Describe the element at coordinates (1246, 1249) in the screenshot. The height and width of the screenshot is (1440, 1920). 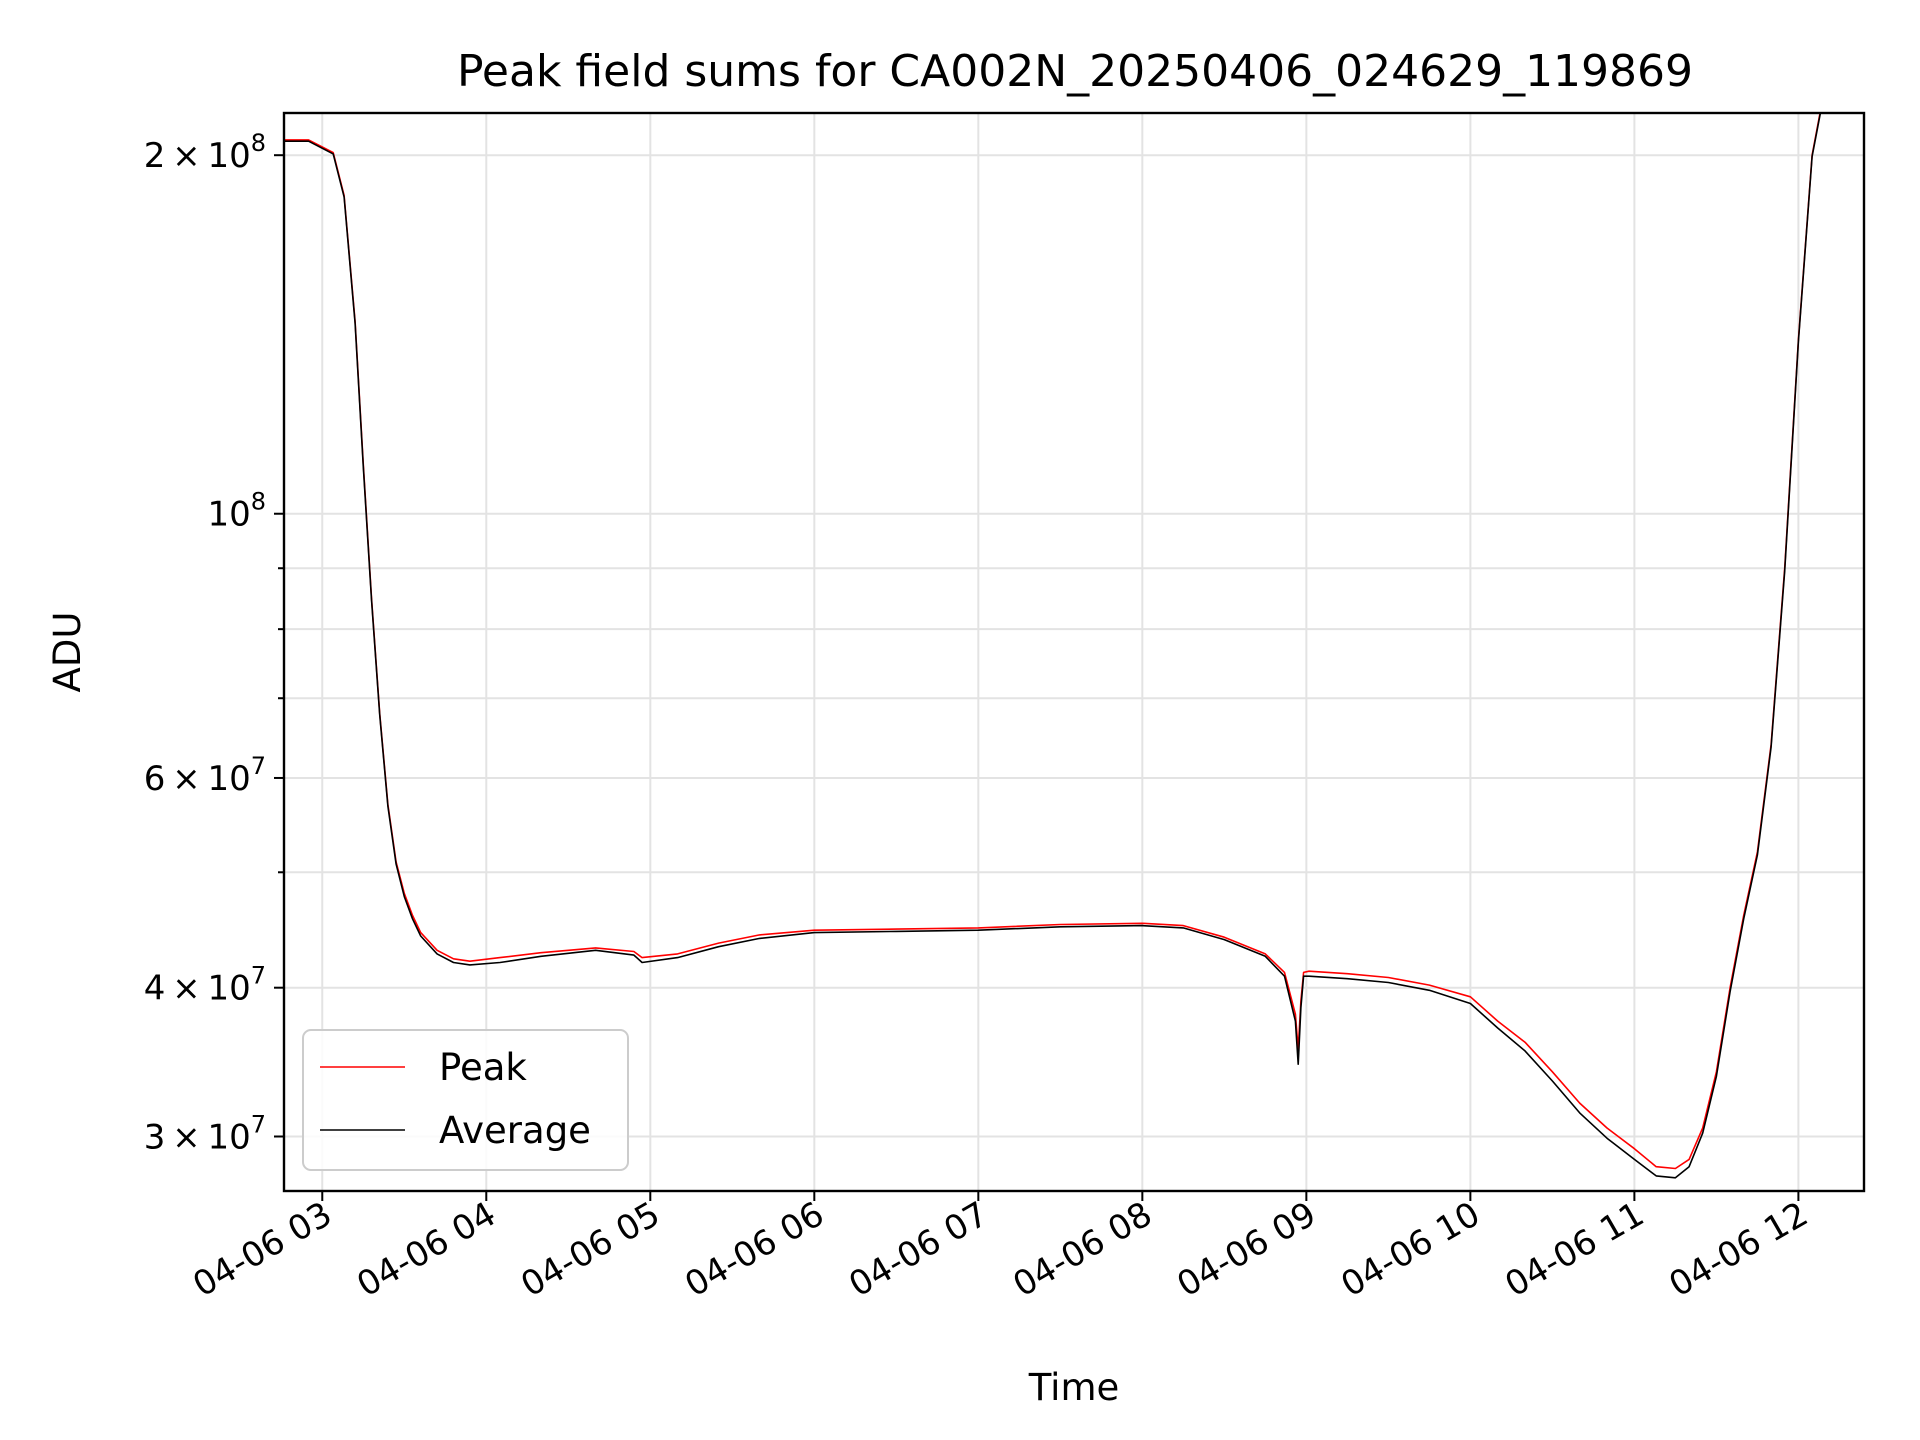
I see `x-tick-label: 04-06 09` at that location.